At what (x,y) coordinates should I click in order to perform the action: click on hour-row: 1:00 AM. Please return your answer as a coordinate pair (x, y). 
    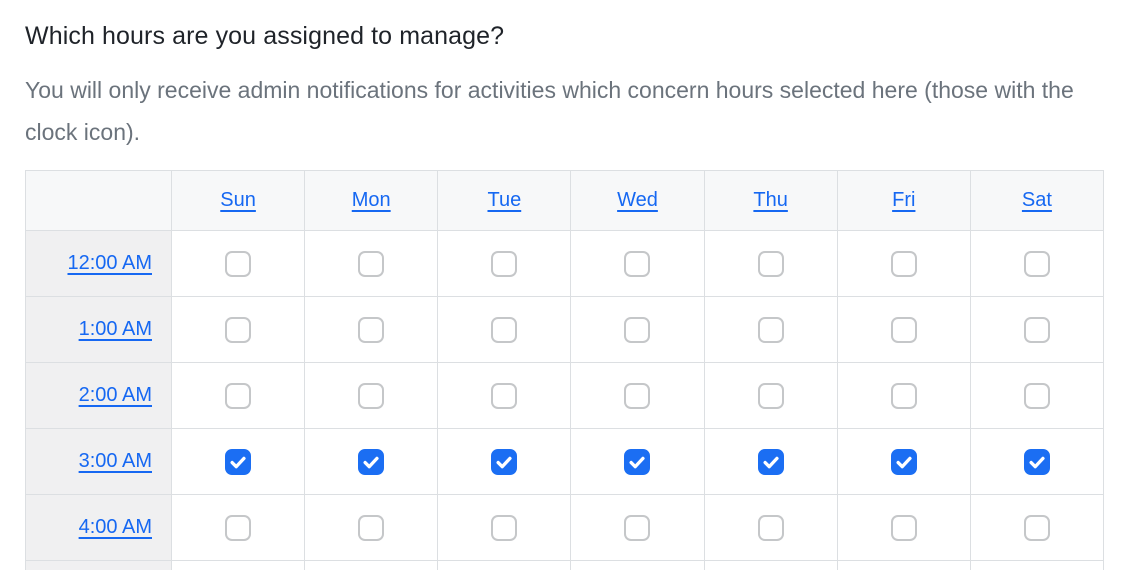
    Looking at the image, I should click on (565, 329).